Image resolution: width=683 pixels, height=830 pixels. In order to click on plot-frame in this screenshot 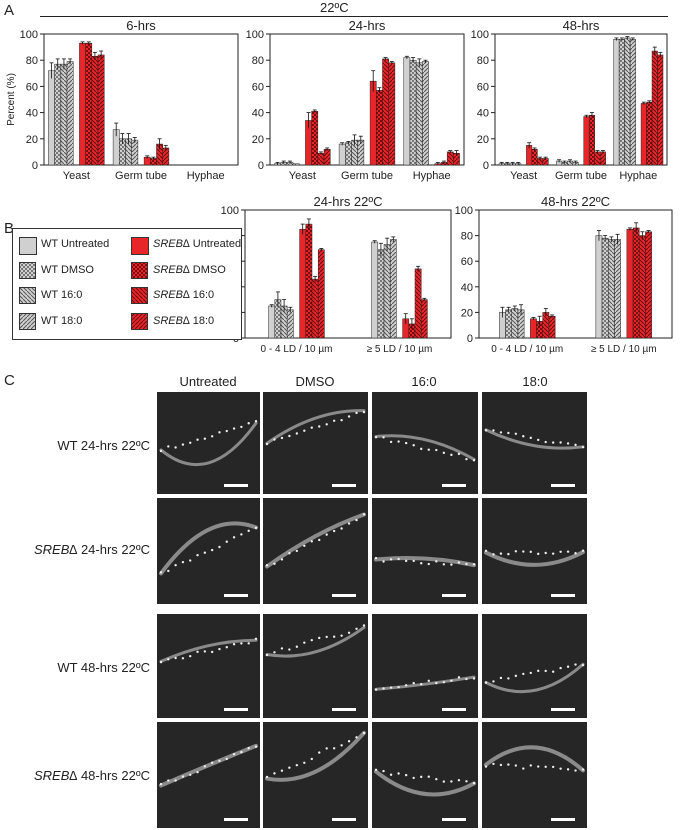, I will do `click(367, 99)`.